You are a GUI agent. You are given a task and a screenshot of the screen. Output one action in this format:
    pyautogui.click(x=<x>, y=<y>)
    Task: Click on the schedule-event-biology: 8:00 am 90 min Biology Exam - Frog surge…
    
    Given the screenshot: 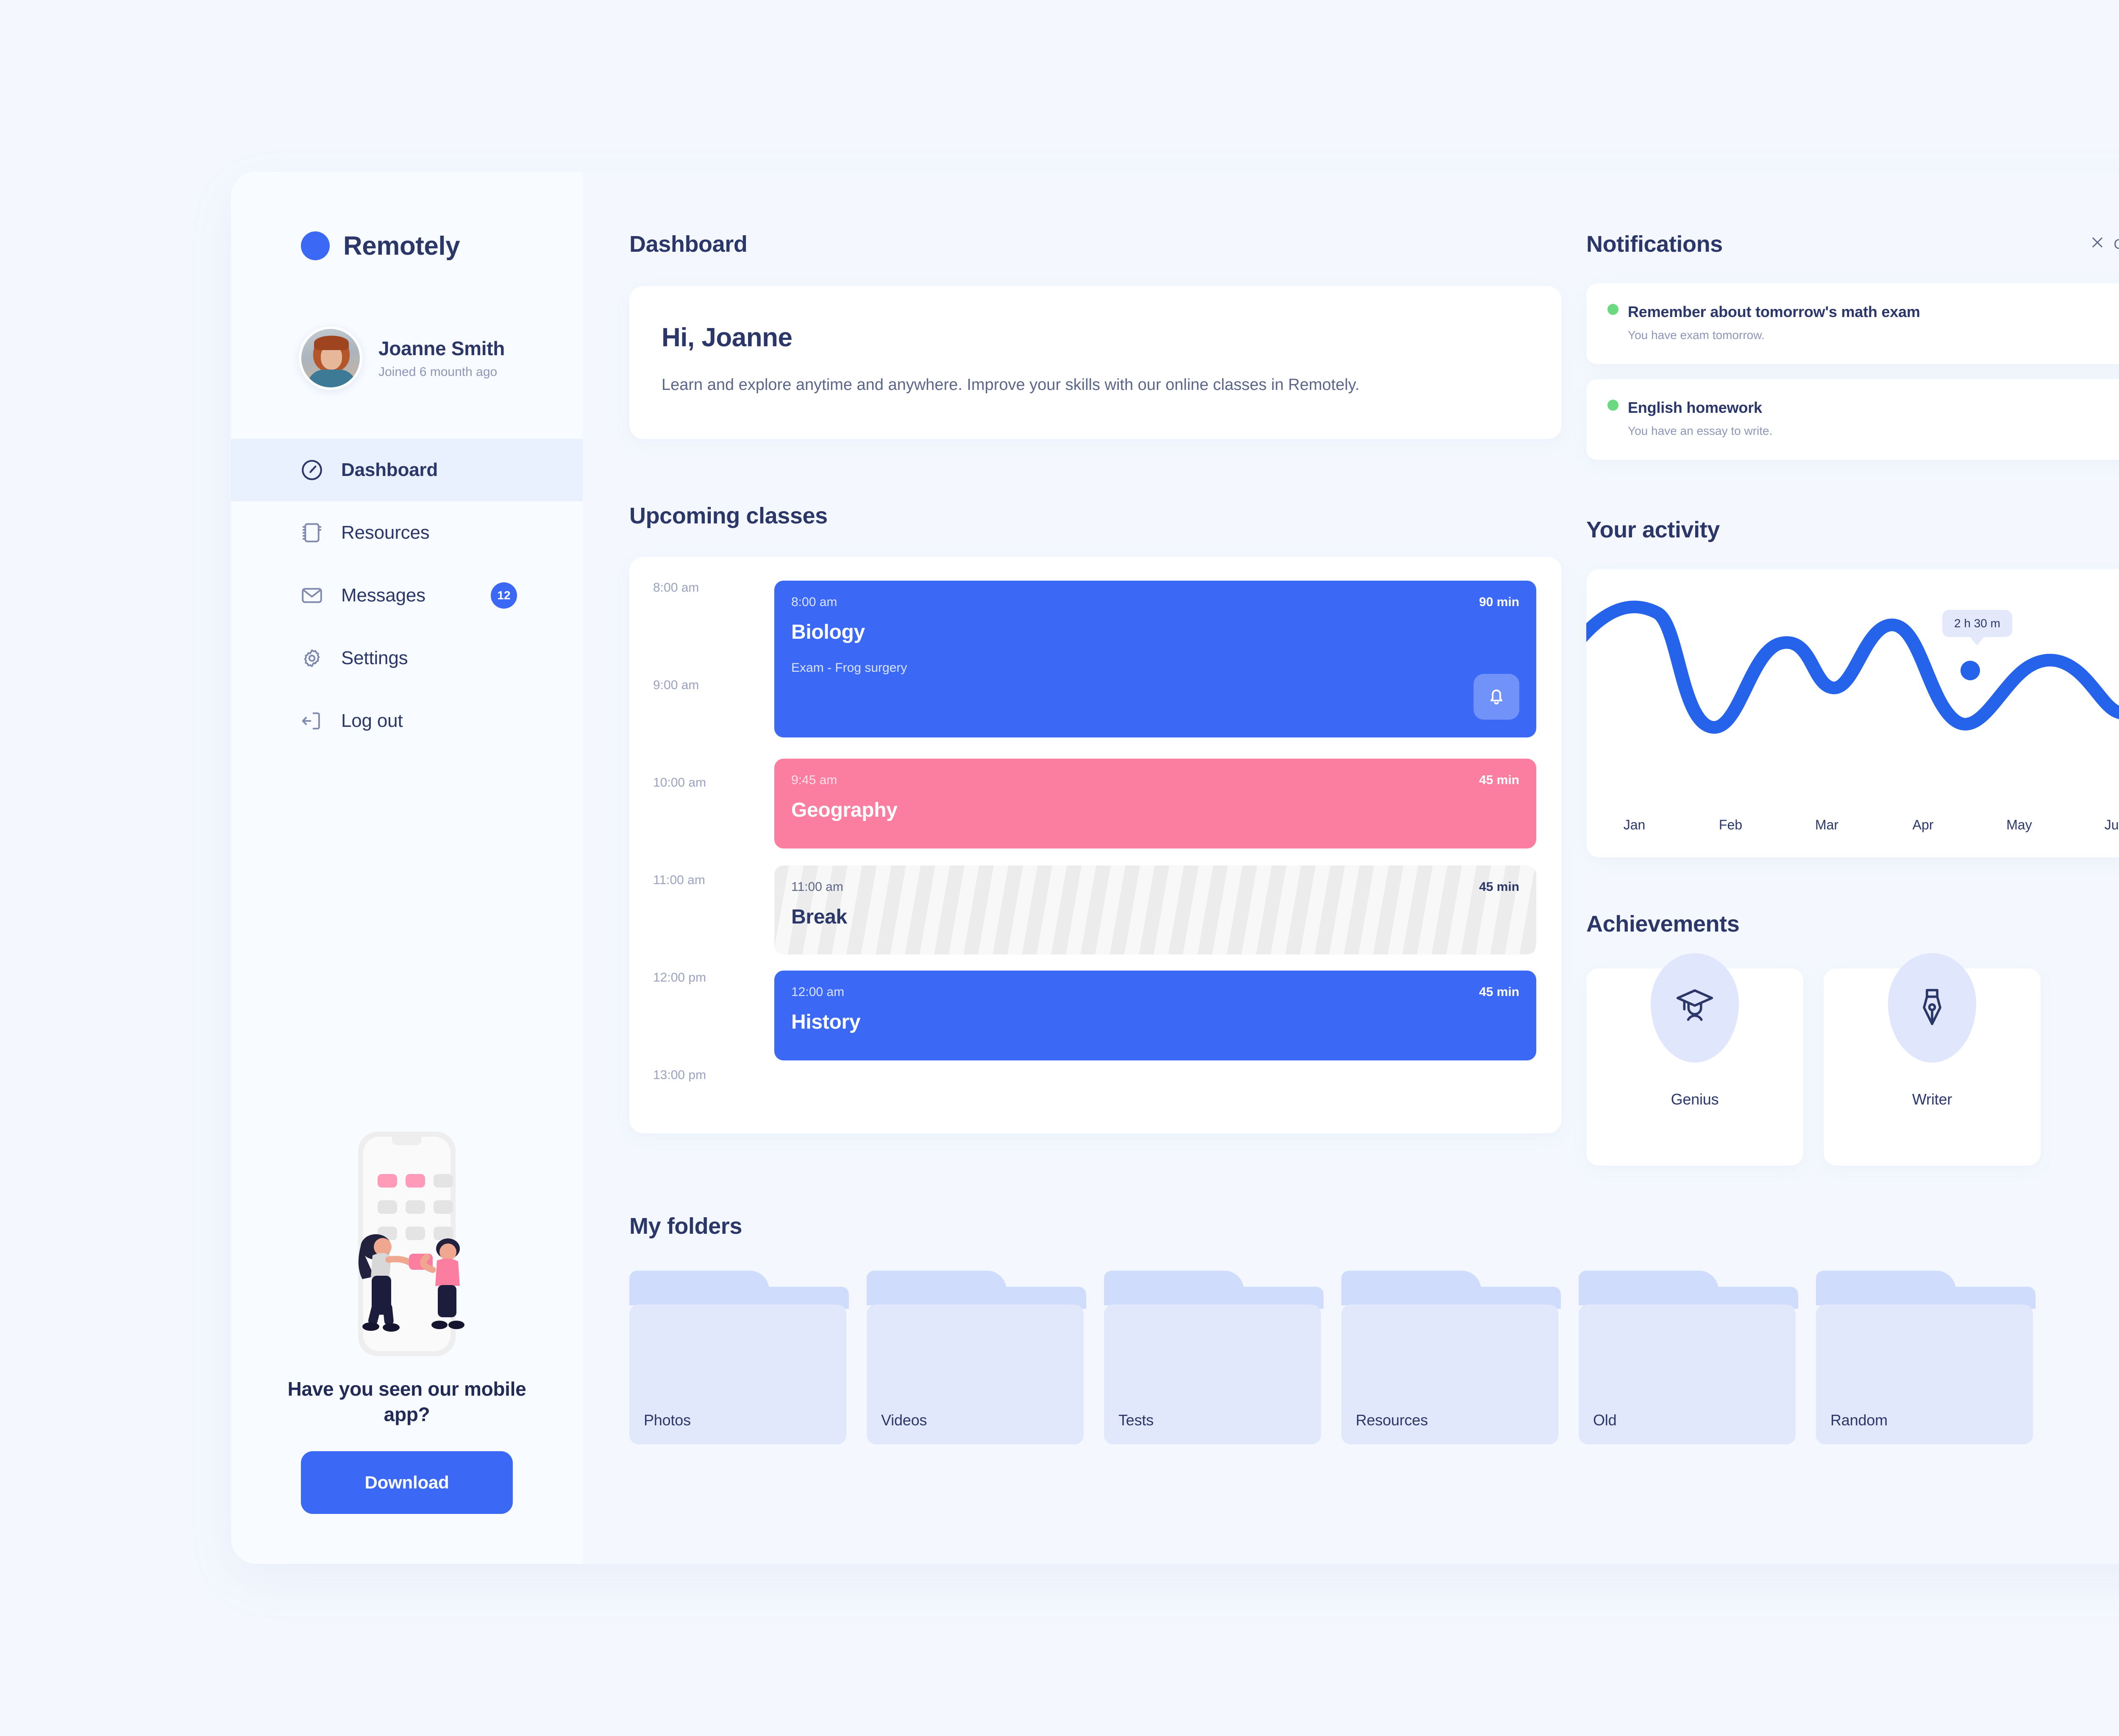 What is the action you would take?
    pyautogui.click(x=1155, y=658)
    